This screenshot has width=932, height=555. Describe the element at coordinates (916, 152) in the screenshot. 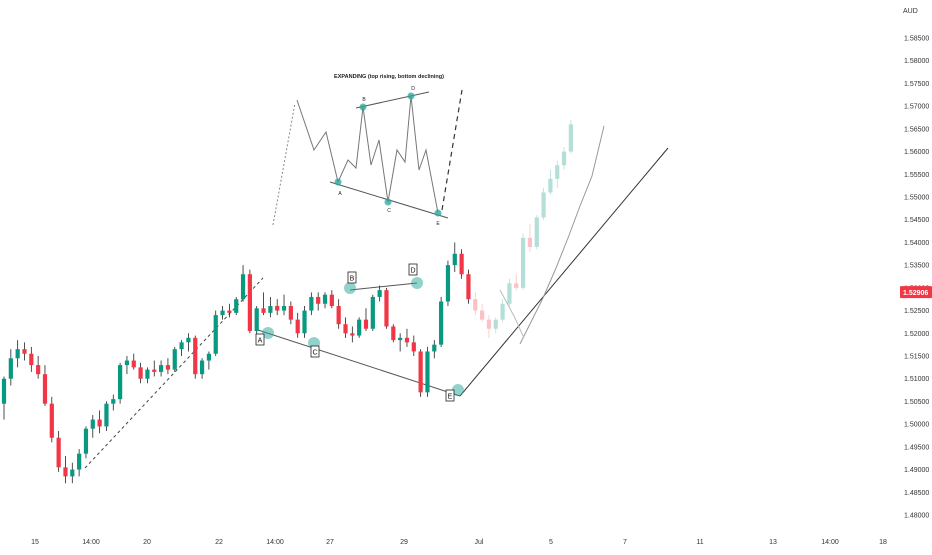

I see `y-tick-label: 1.56000` at that location.